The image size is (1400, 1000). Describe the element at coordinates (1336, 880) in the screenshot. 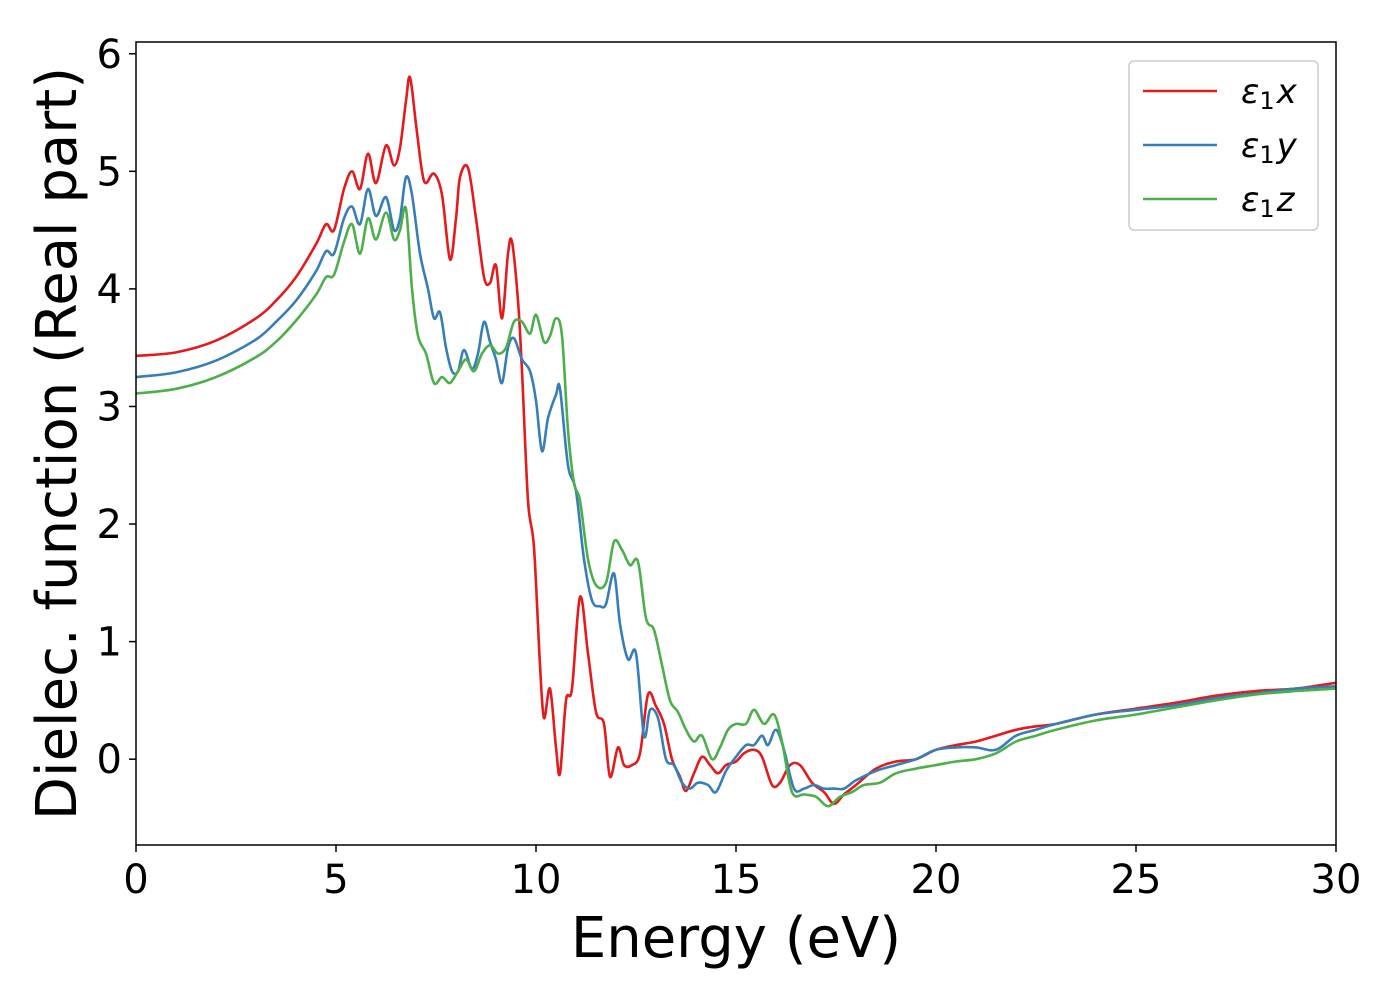

I see `x-tick-label: 30` at that location.